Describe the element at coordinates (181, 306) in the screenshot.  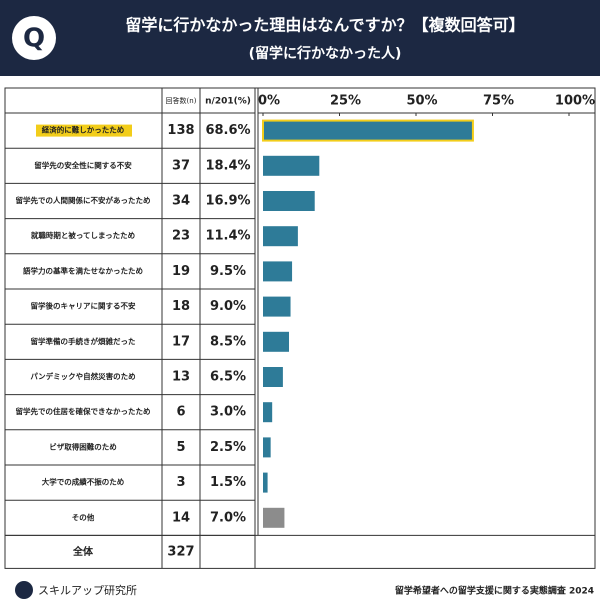
I see `count-label: 18` at that location.